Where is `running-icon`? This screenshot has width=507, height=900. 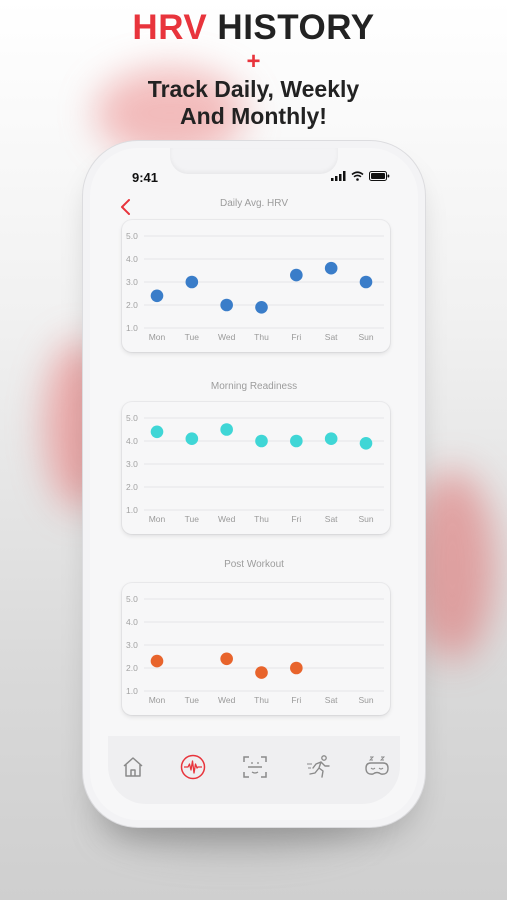
running-icon is located at coordinates (319, 767).